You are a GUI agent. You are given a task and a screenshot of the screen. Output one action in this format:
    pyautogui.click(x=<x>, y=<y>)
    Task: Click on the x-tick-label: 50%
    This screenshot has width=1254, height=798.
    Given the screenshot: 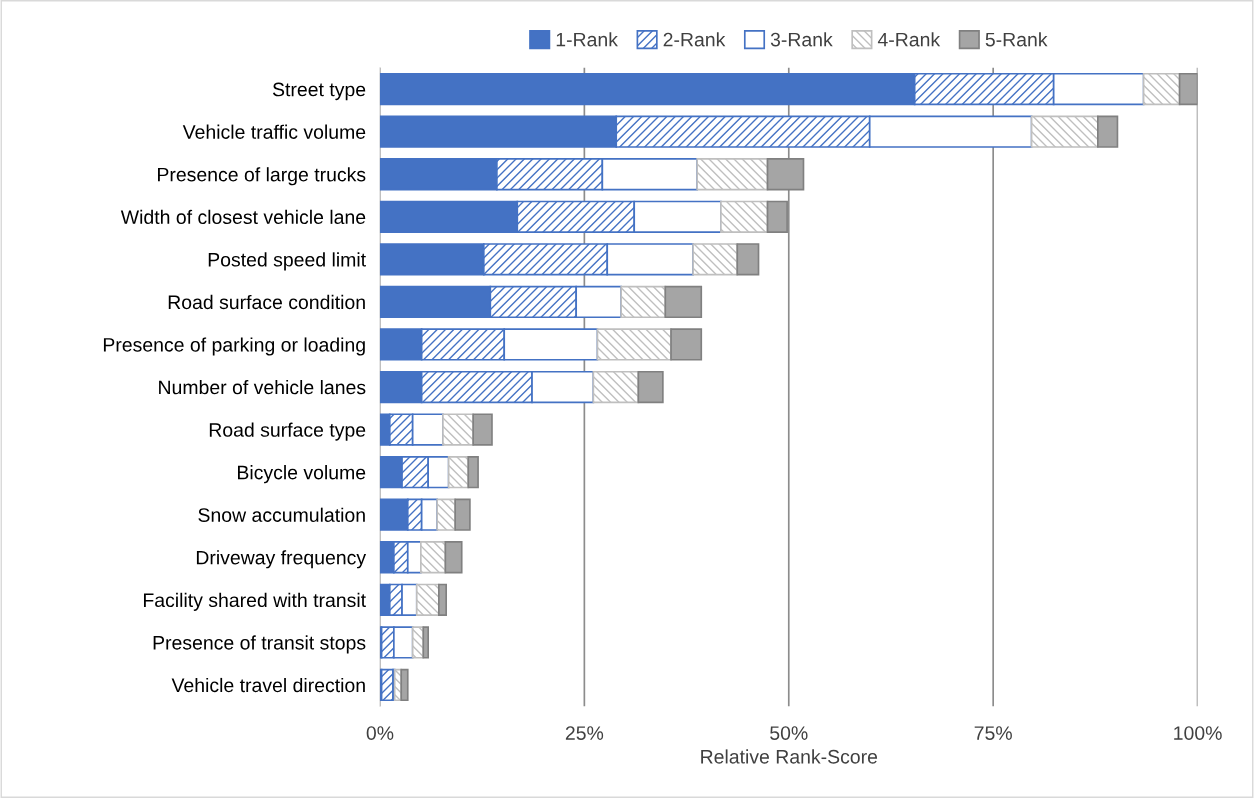 What is the action you would take?
    pyautogui.click(x=789, y=733)
    